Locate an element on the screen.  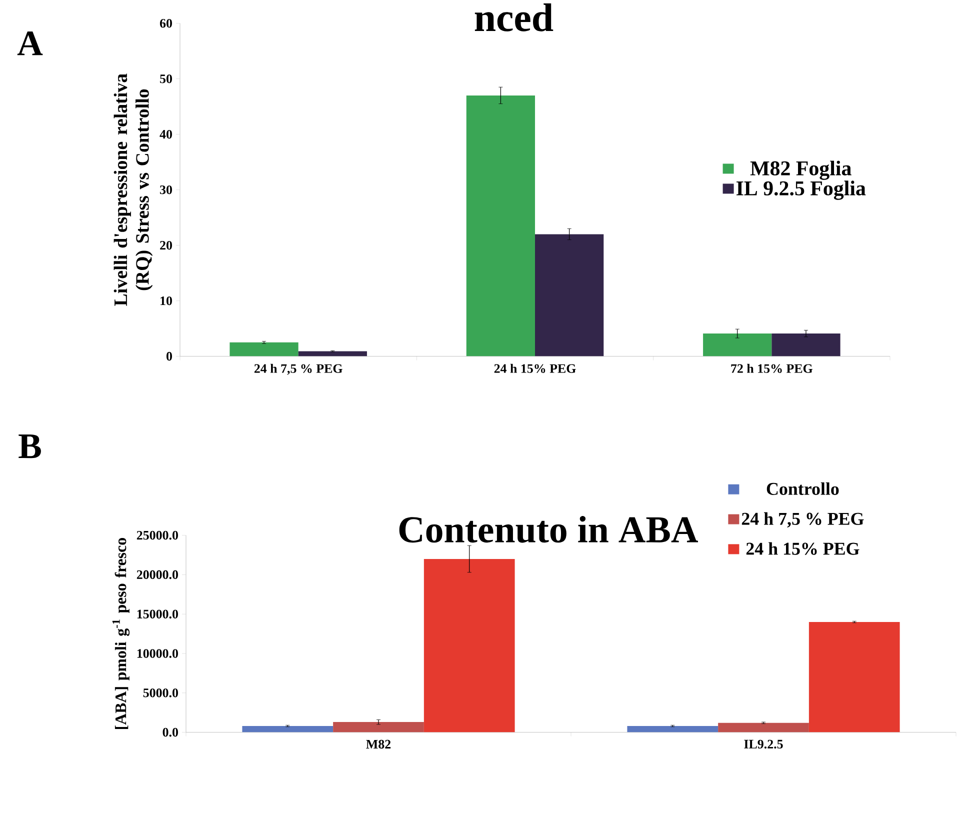
y-tick-label: 10000.0 is located at coordinates (157, 653).